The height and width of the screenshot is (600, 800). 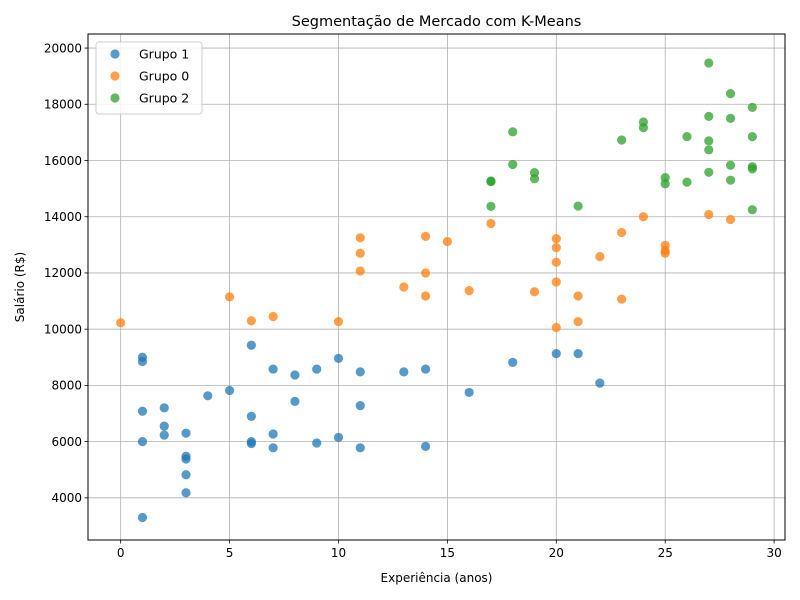 I want to click on y-tick-label: 12000, so click(x=63, y=273).